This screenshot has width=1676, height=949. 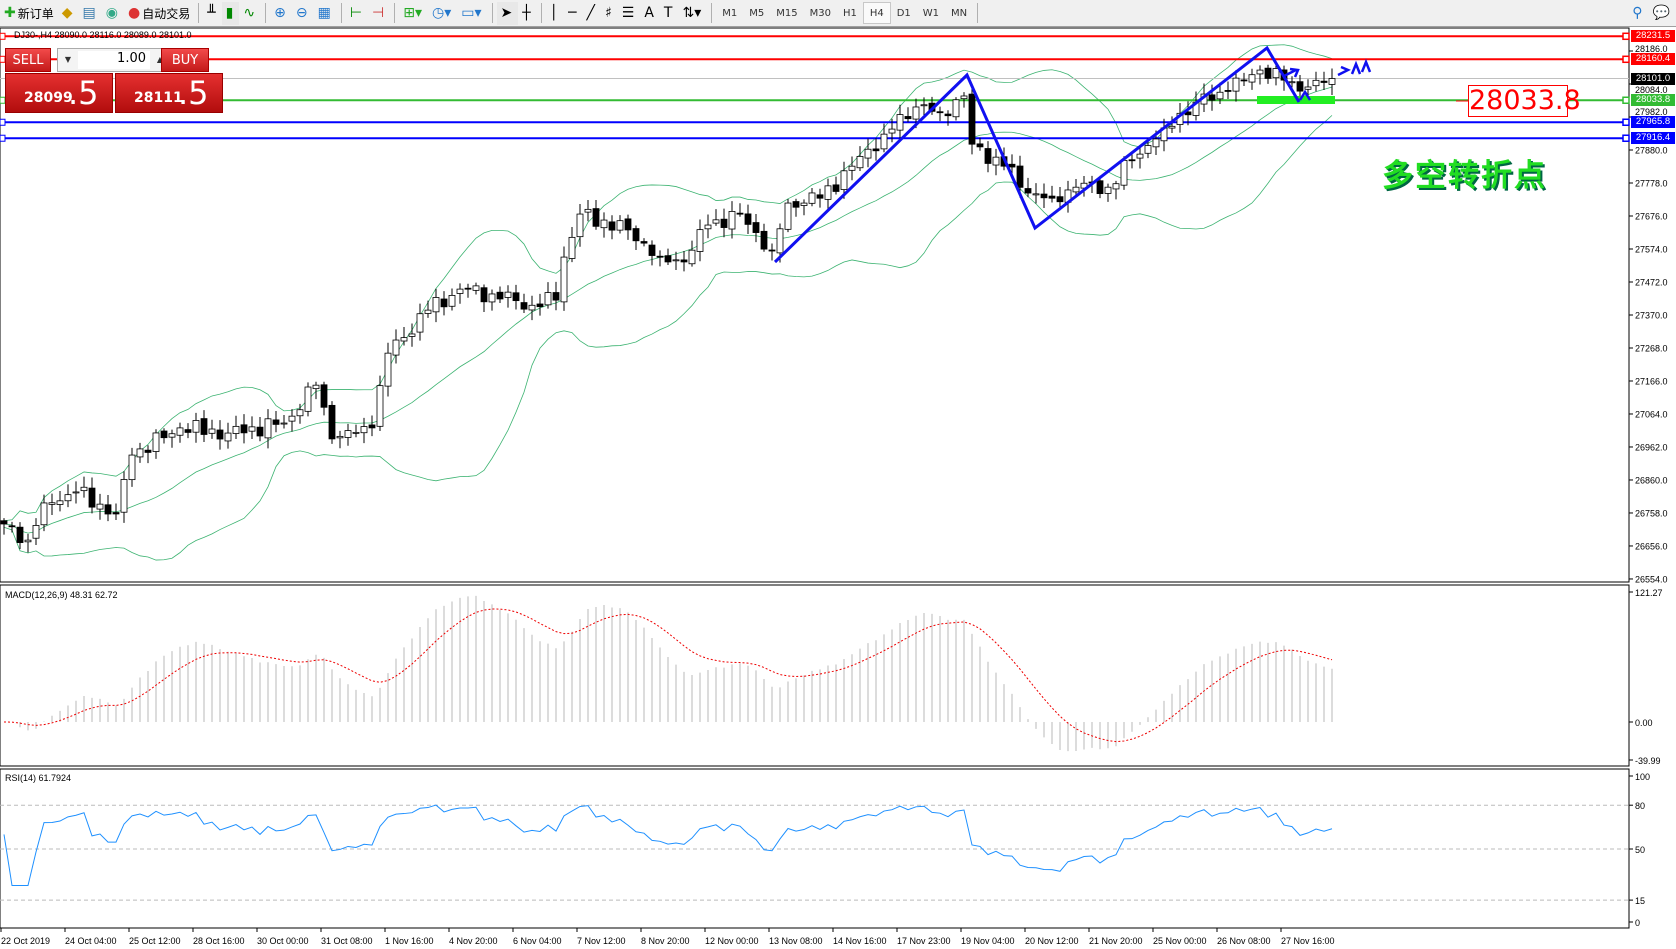 I want to click on timeframe-m30: M30, so click(x=820, y=13).